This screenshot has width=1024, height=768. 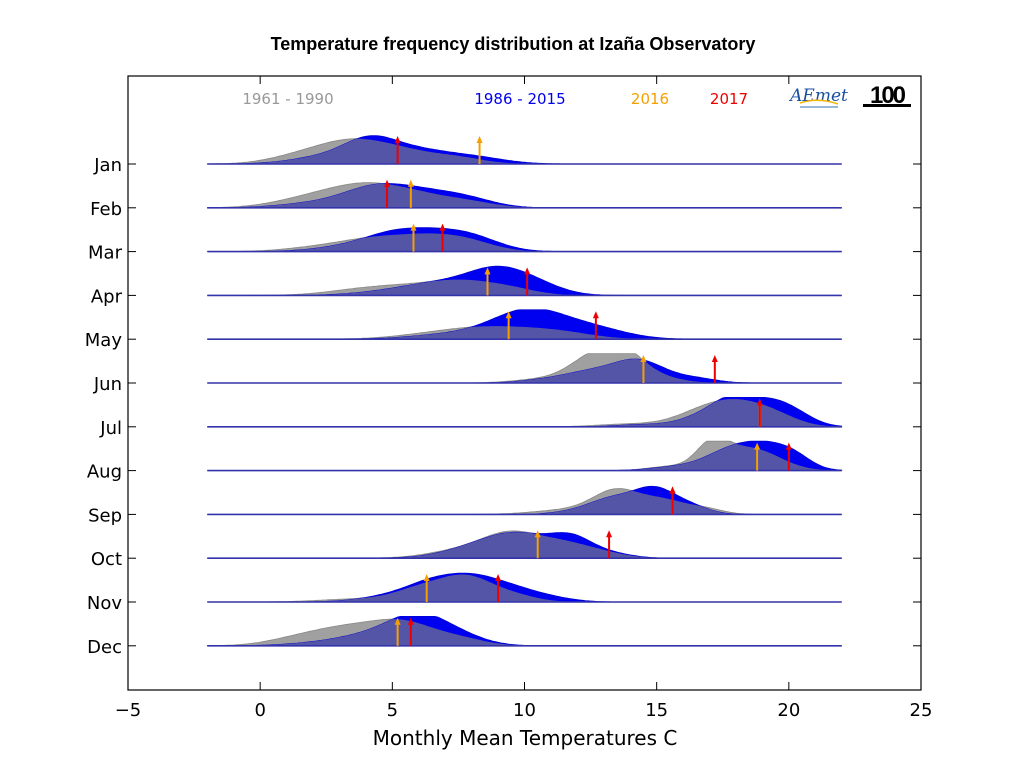 What do you see at coordinates (524, 287) in the screenshot?
I see `ridge-overlap-apr` at bounding box center [524, 287].